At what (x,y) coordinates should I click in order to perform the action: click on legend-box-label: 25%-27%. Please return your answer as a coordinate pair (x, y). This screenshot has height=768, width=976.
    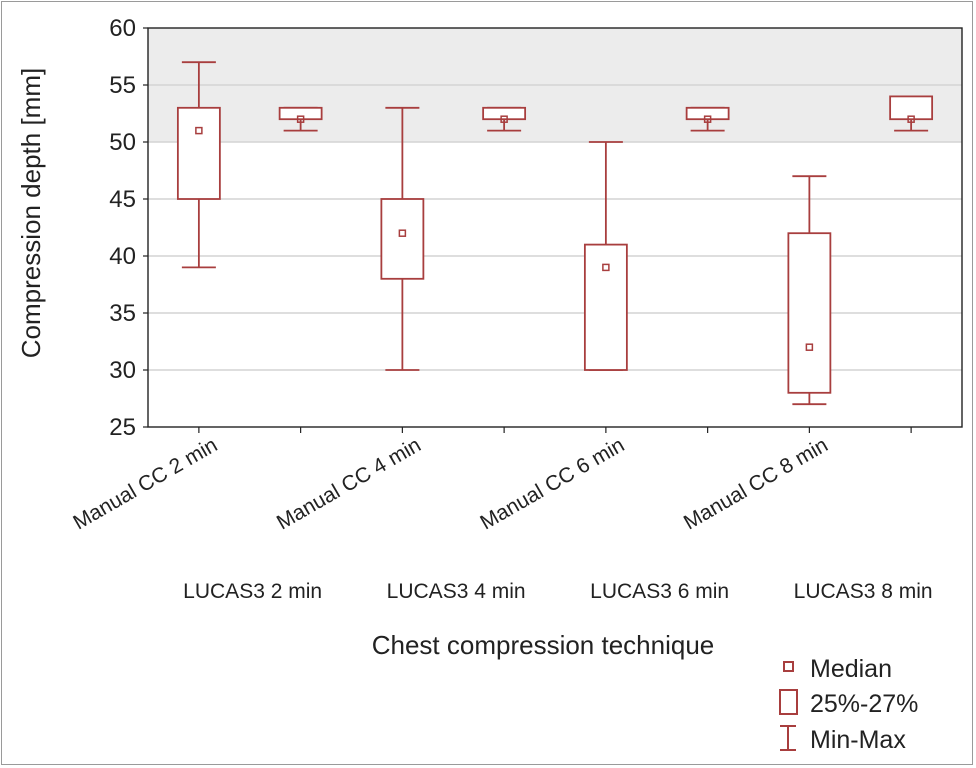
    Looking at the image, I should click on (864, 704).